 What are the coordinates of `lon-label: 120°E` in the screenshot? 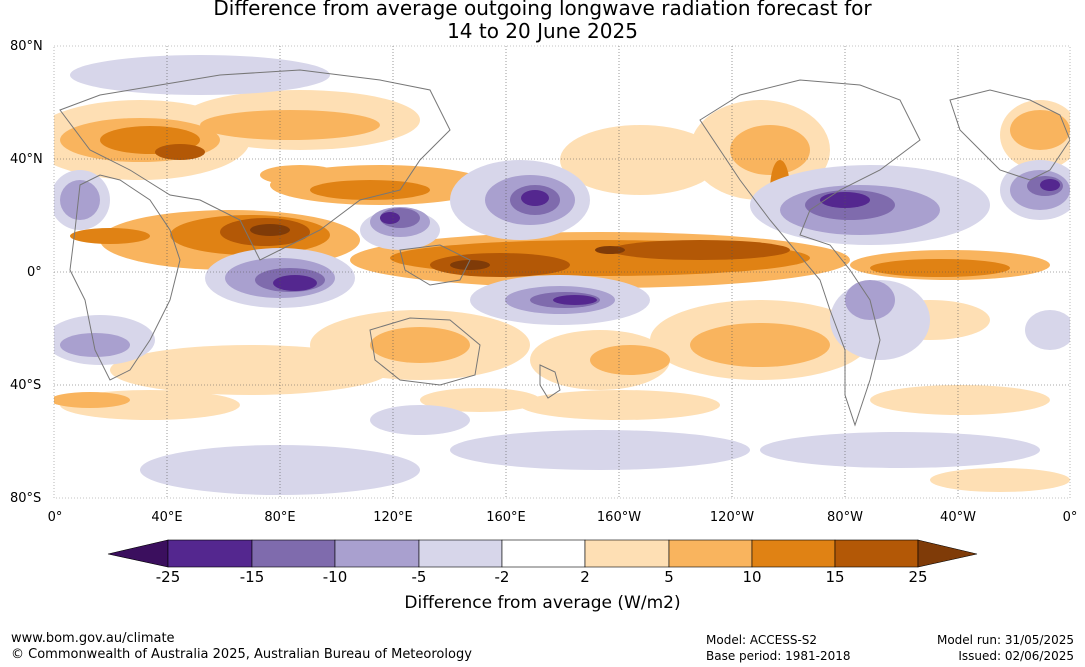 It's located at (393, 517).